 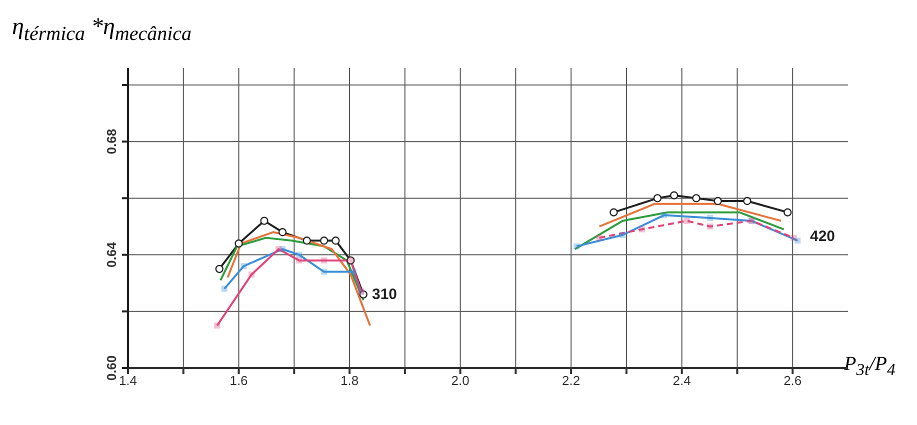 I want to click on x-tick-label: 1.4, so click(x=128, y=380).